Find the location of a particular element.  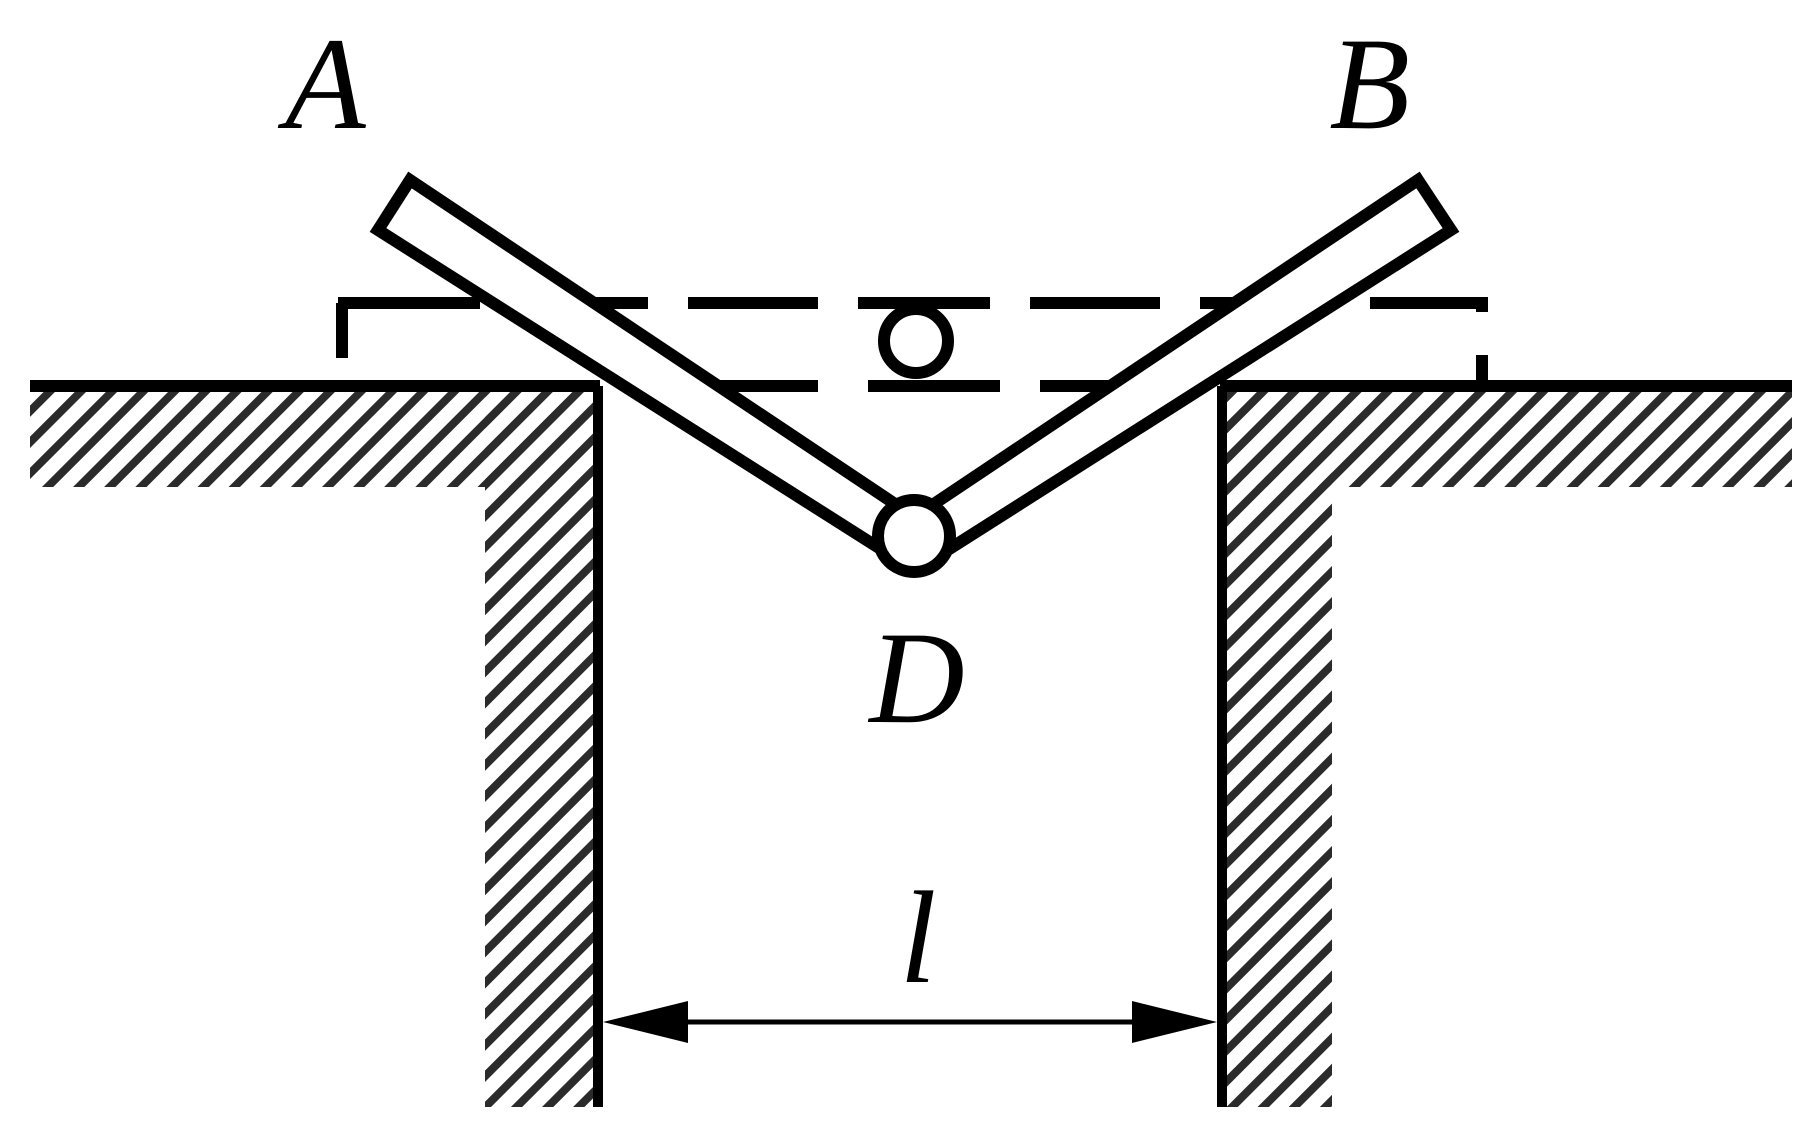

label-d: D is located at coordinates (915, 677).